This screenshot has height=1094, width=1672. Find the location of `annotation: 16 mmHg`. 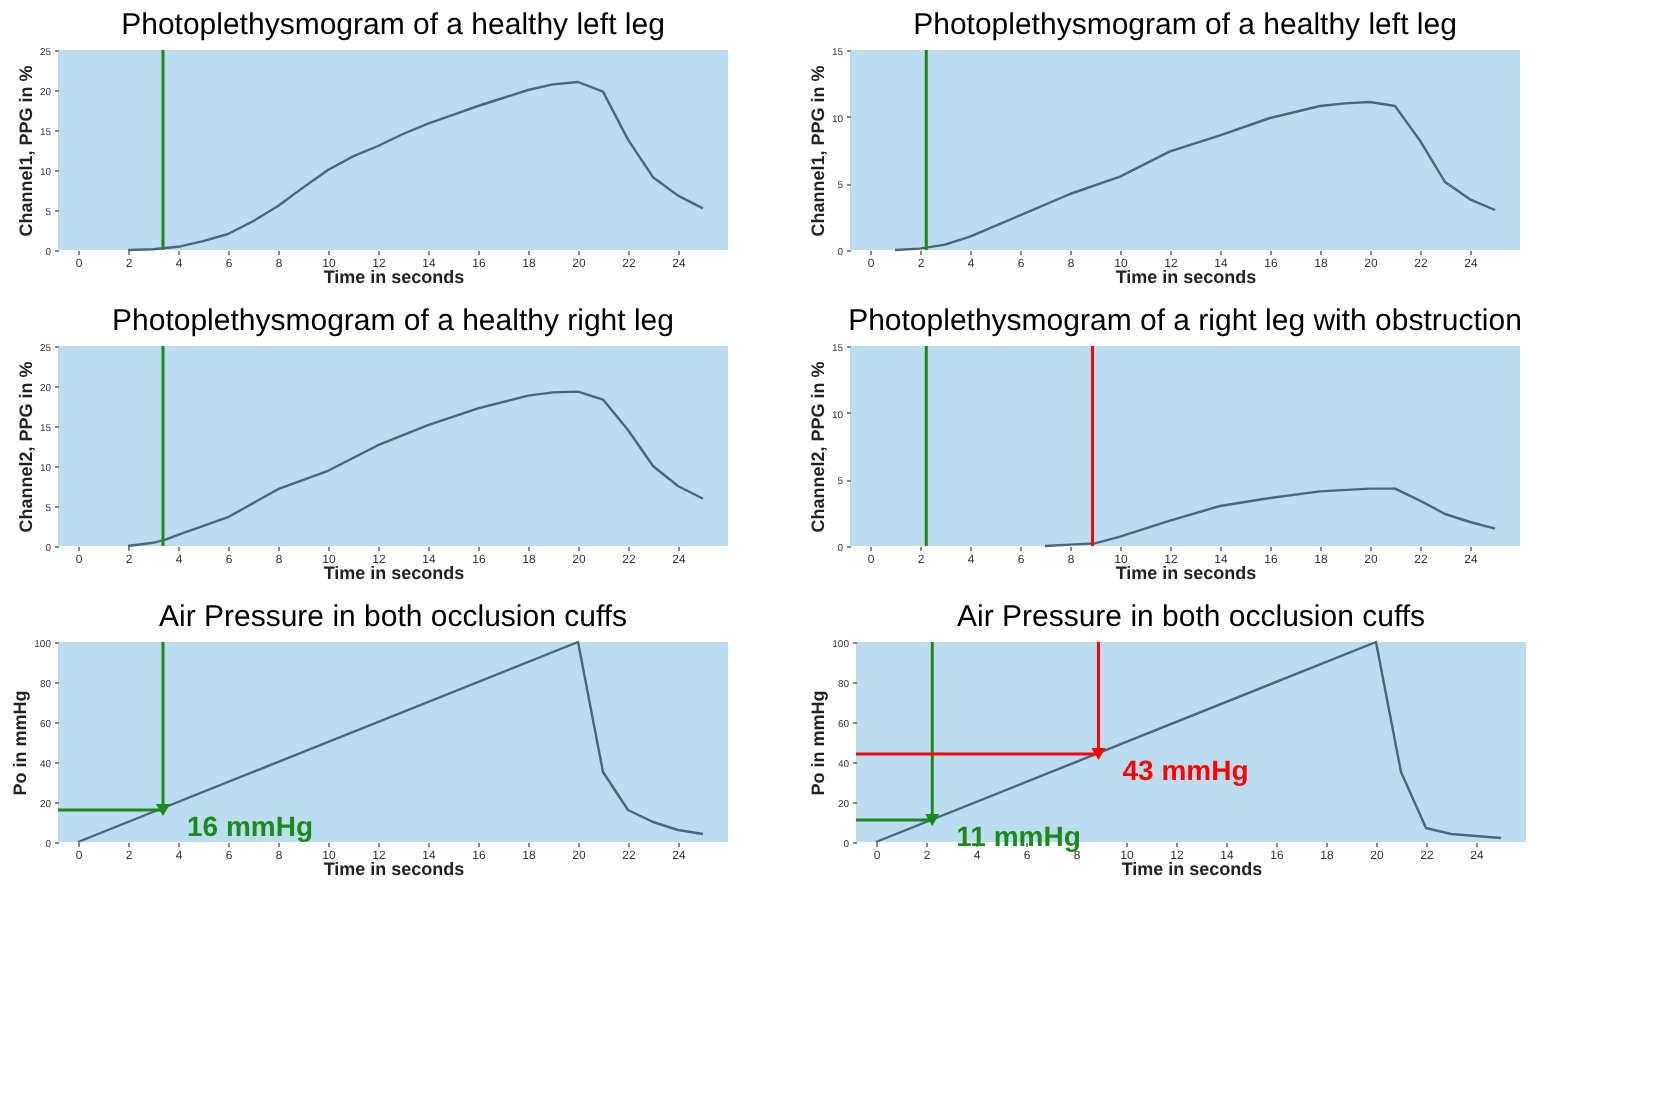

annotation: 16 mmHg is located at coordinates (250, 826).